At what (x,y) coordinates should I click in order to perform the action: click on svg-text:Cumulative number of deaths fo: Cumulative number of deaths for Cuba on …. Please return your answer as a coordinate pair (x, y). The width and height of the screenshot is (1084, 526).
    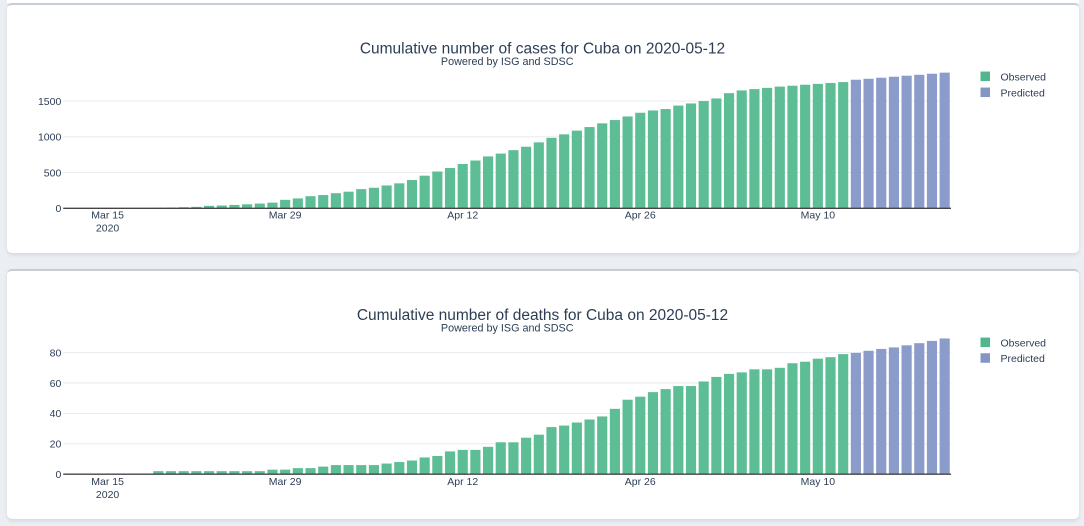
    Looking at the image, I should click on (542, 315).